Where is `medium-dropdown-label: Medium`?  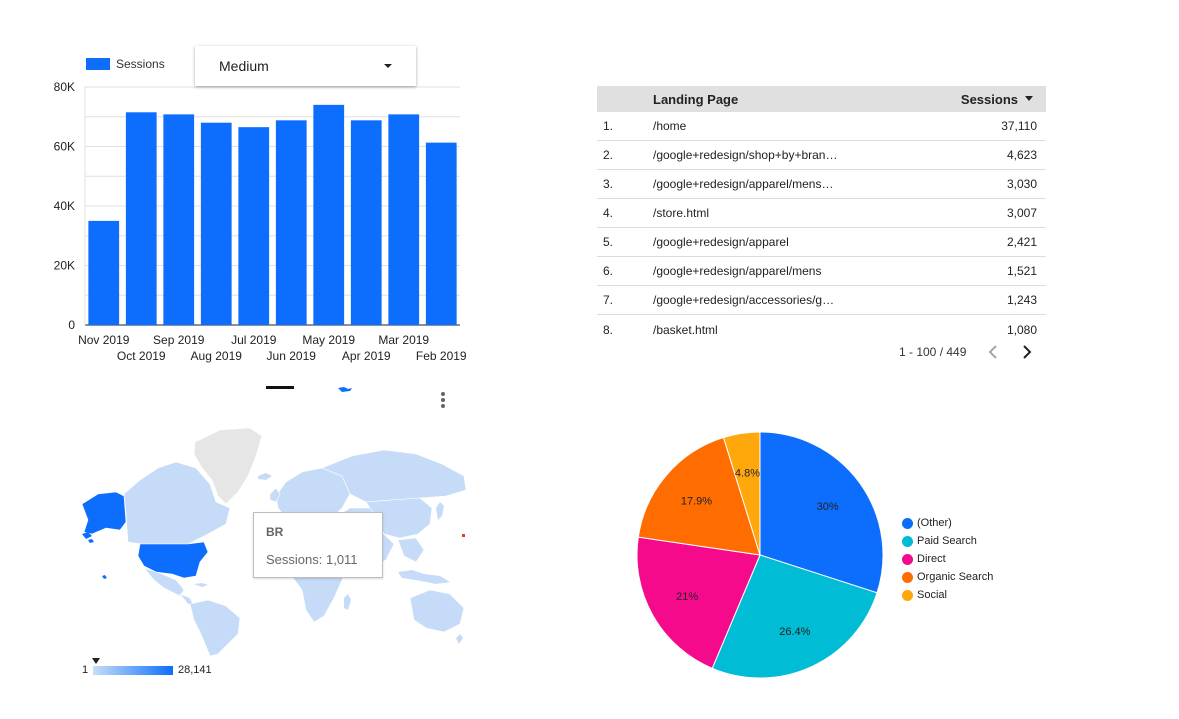
medium-dropdown-label: Medium is located at coordinates (244, 66).